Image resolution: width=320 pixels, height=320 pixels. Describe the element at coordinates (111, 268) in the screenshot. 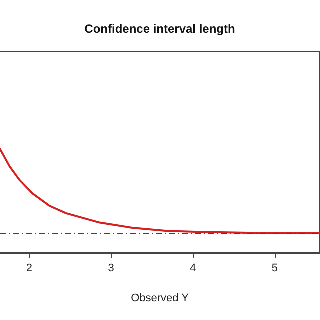

I see `x-tick-label: 3` at that location.